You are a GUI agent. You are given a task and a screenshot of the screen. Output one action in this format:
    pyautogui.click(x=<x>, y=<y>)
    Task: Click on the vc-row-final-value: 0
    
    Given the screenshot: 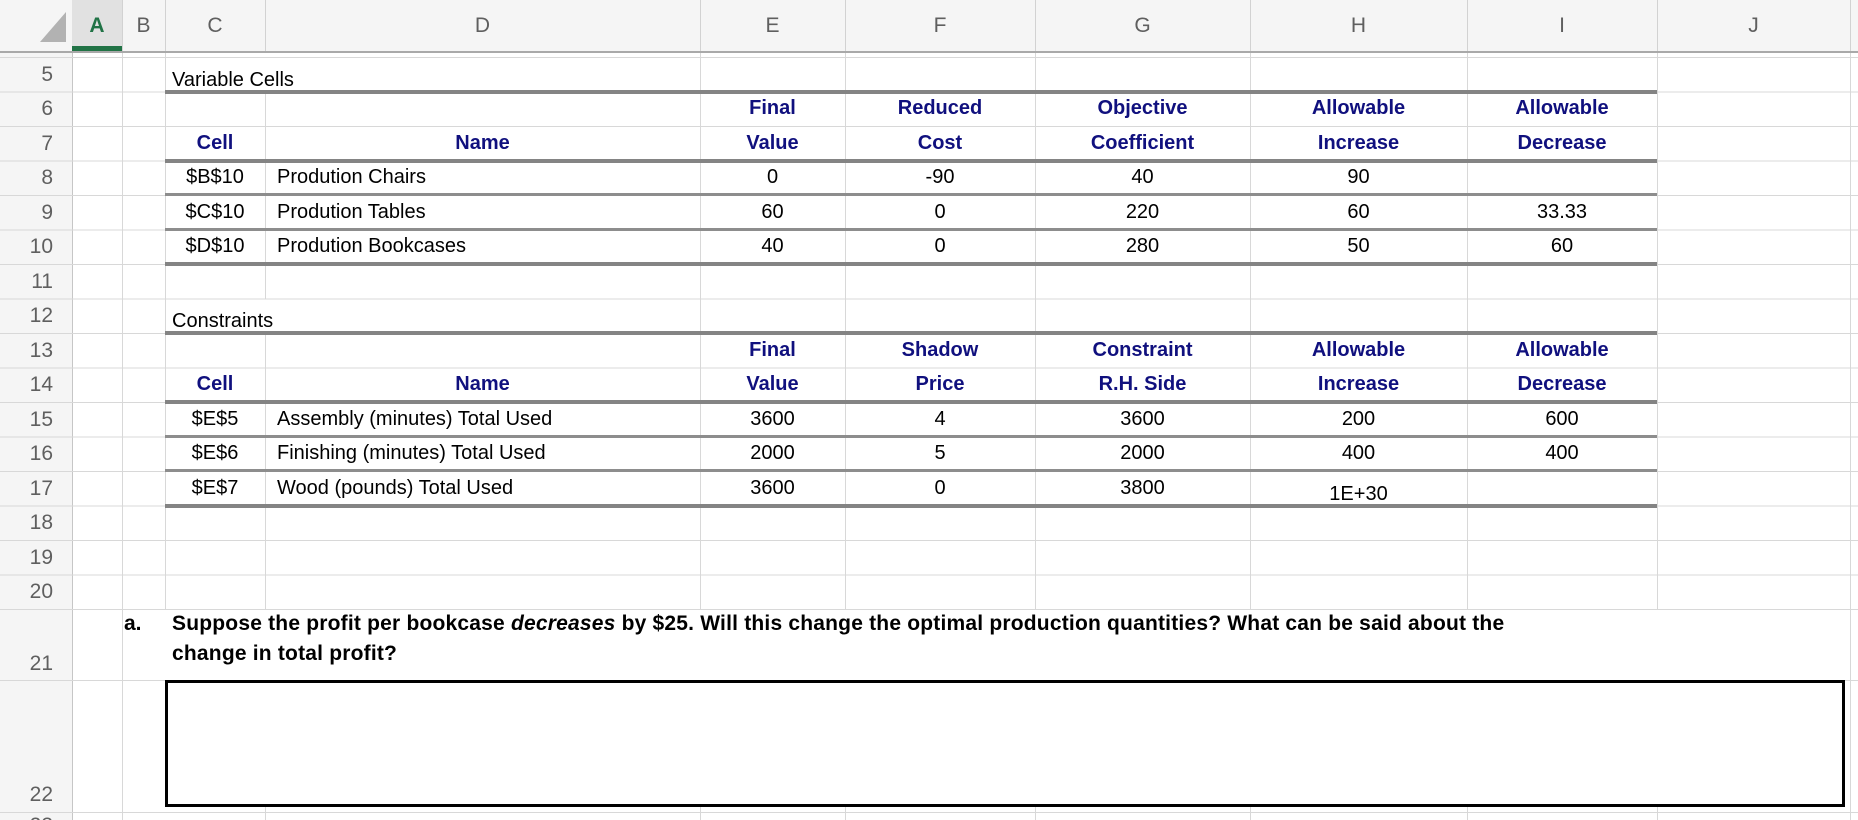 What is the action you would take?
    pyautogui.click(x=772, y=177)
    